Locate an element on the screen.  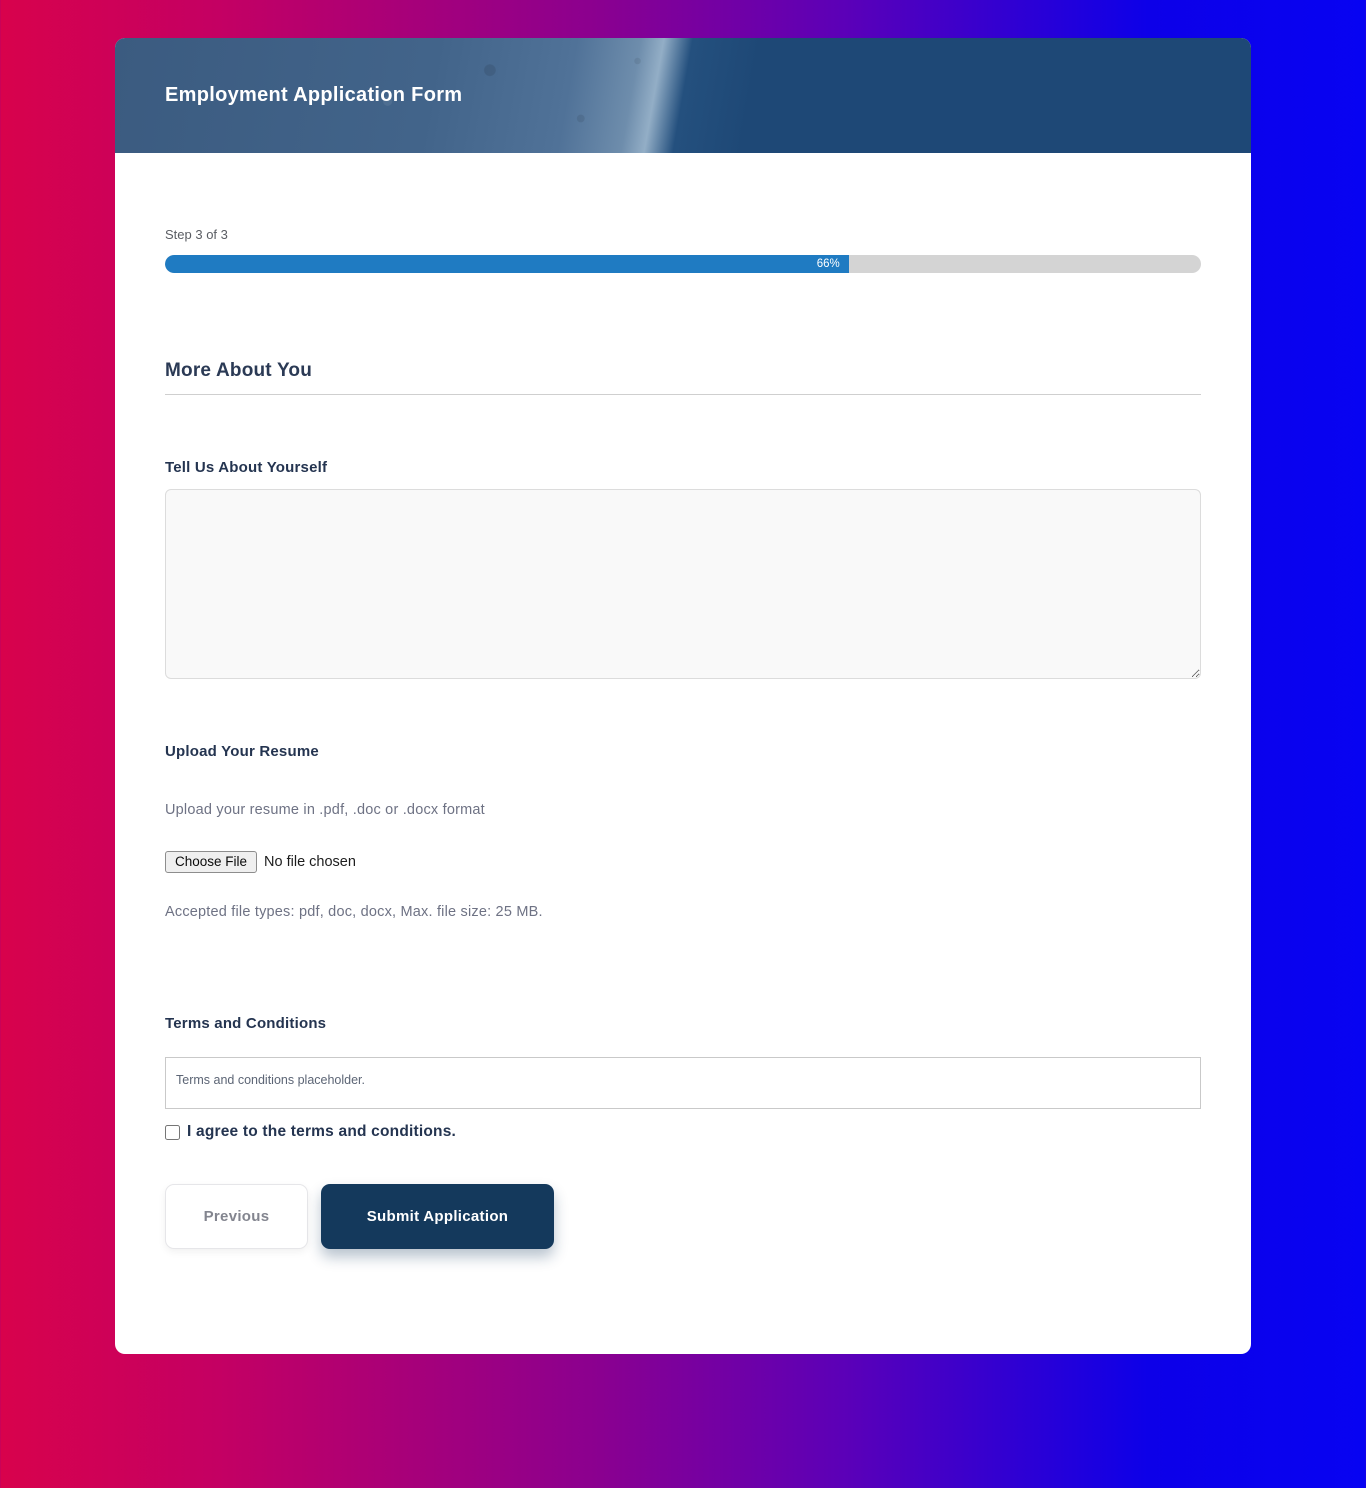
terms-placeholder-text: Terms and conditions placeholder. is located at coordinates (271, 1080).